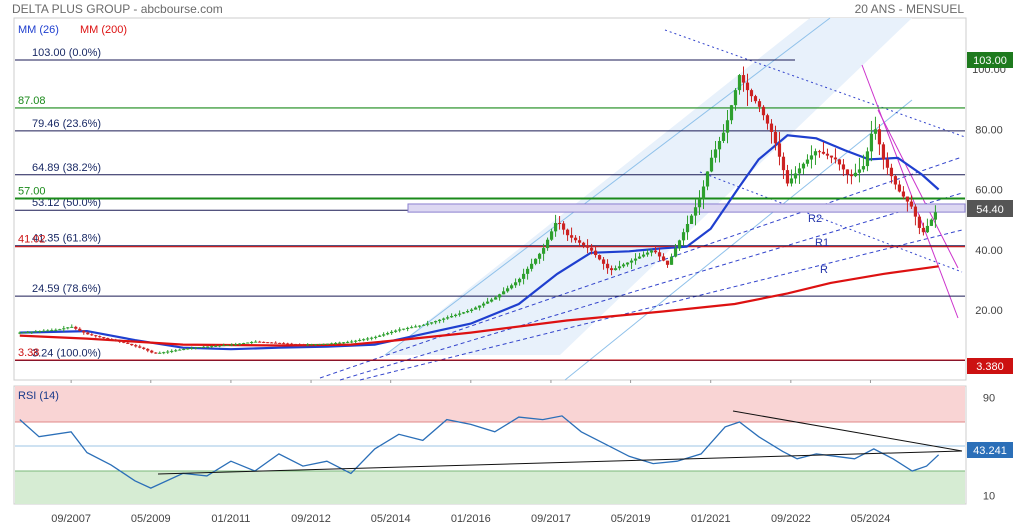 This screenshot has width=1014, height=528. I want to click on badge-rsi: 43.241, so click(990, 450).